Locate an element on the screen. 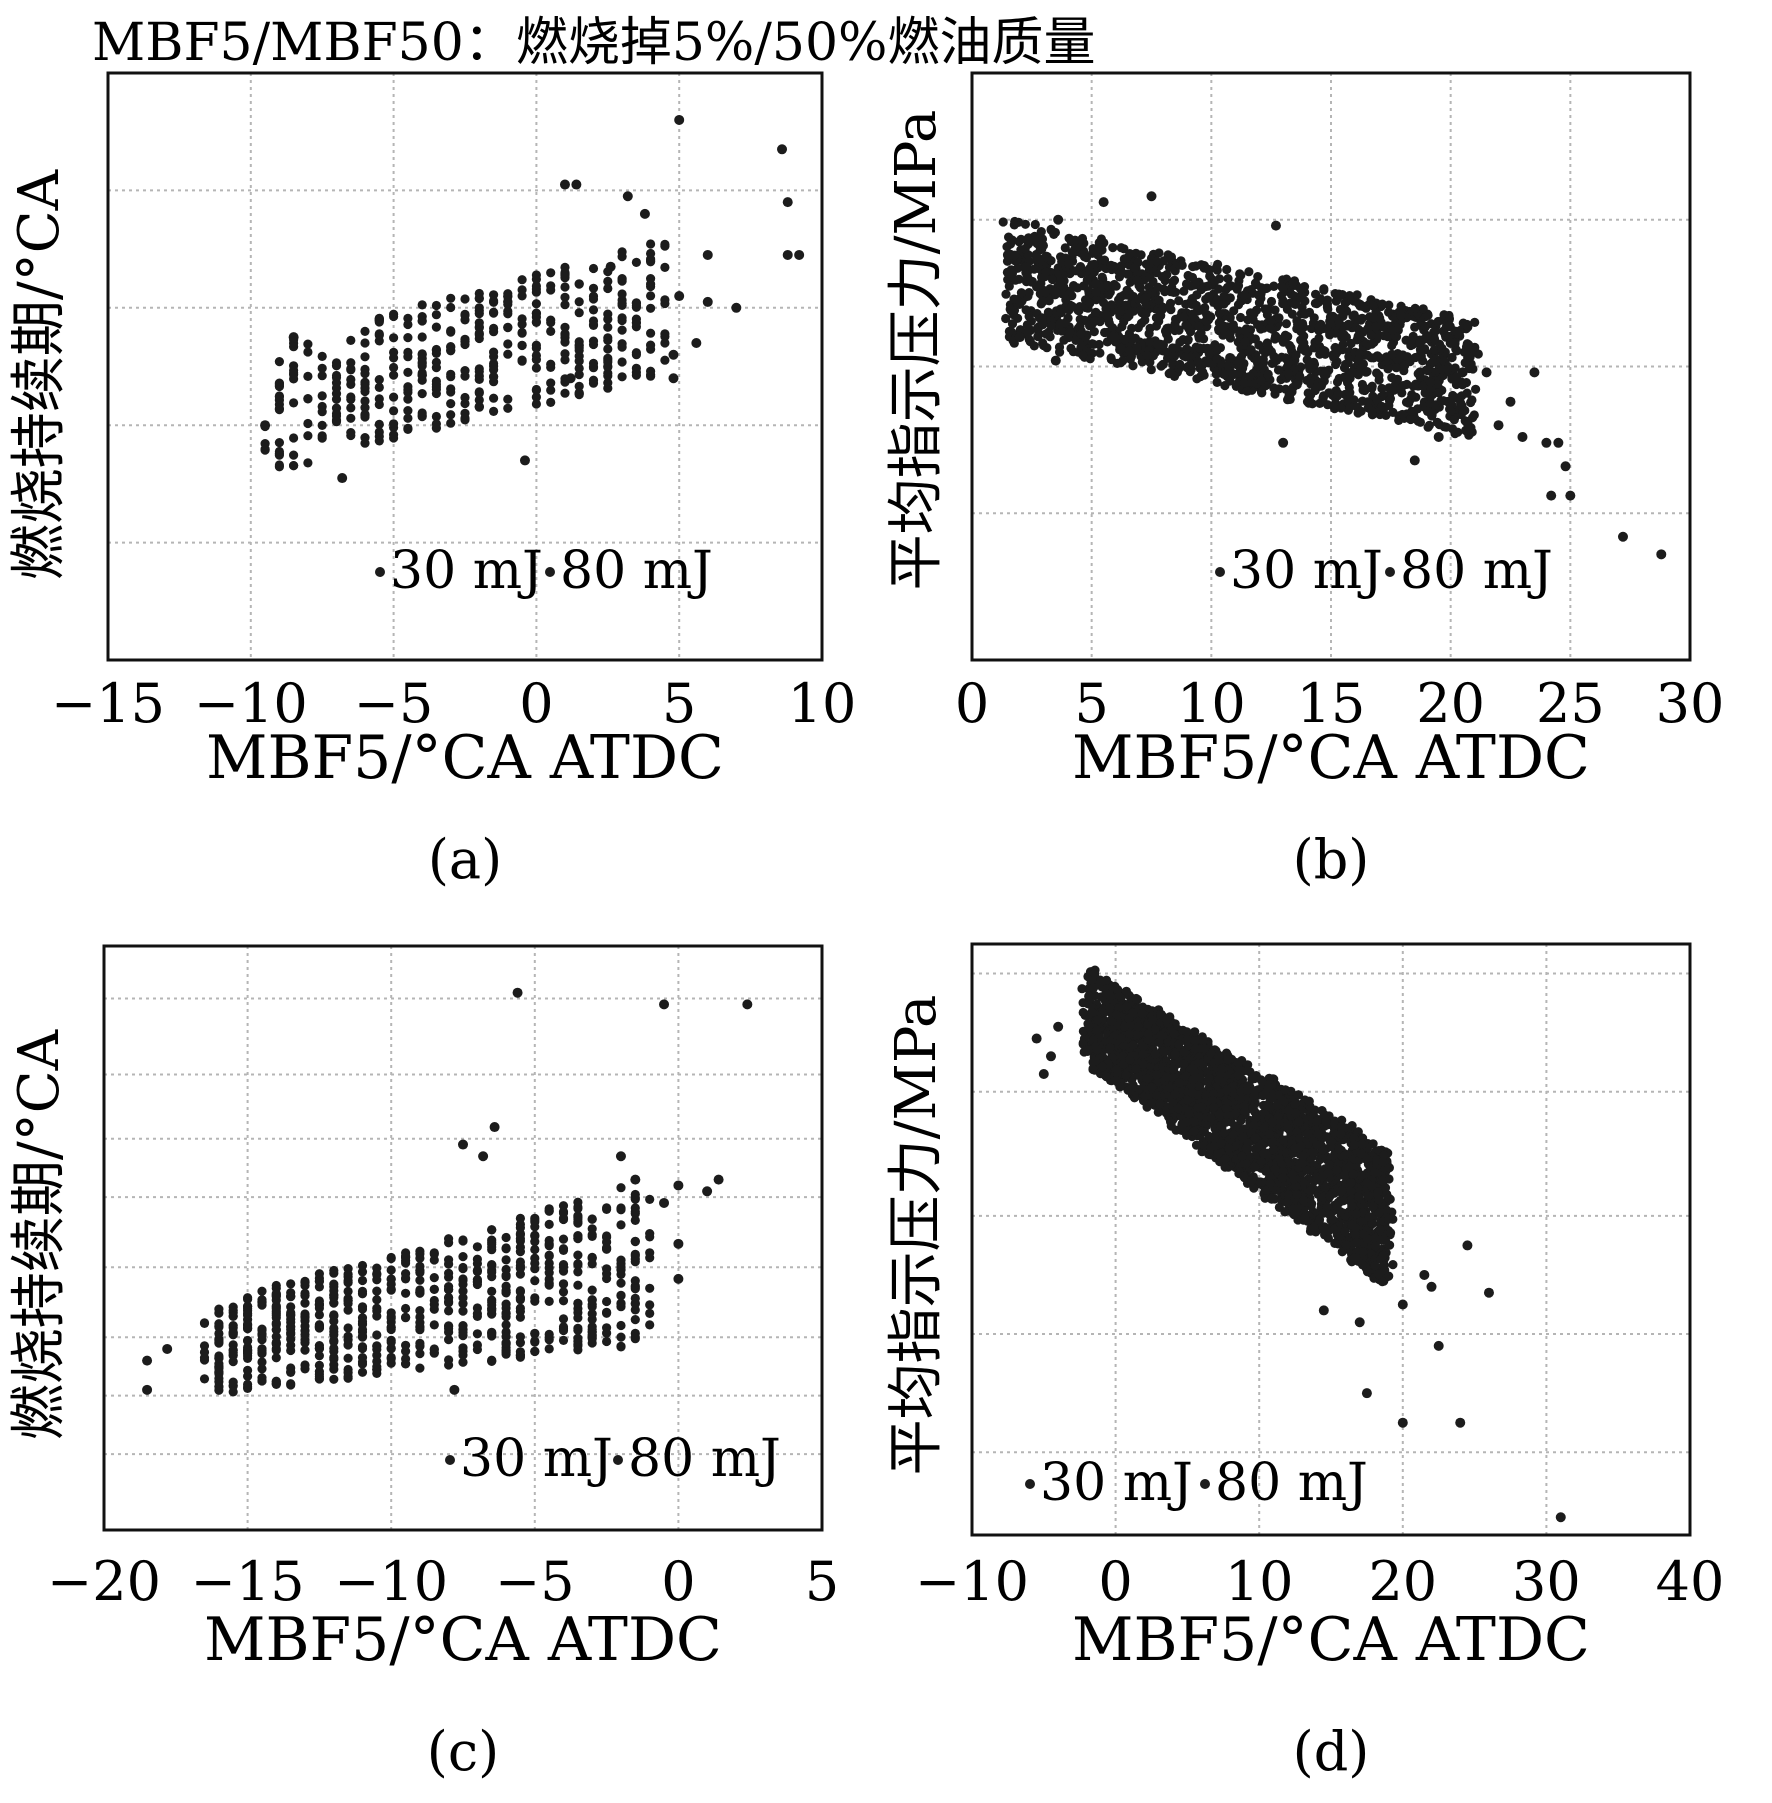  y-axis-label: 燃烧持续期/°CA is located at coordinates (39, 1234).